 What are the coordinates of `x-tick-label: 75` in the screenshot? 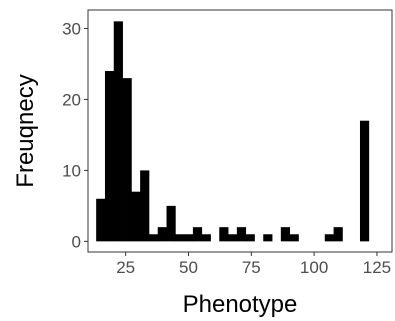 It's located at (251, 267).